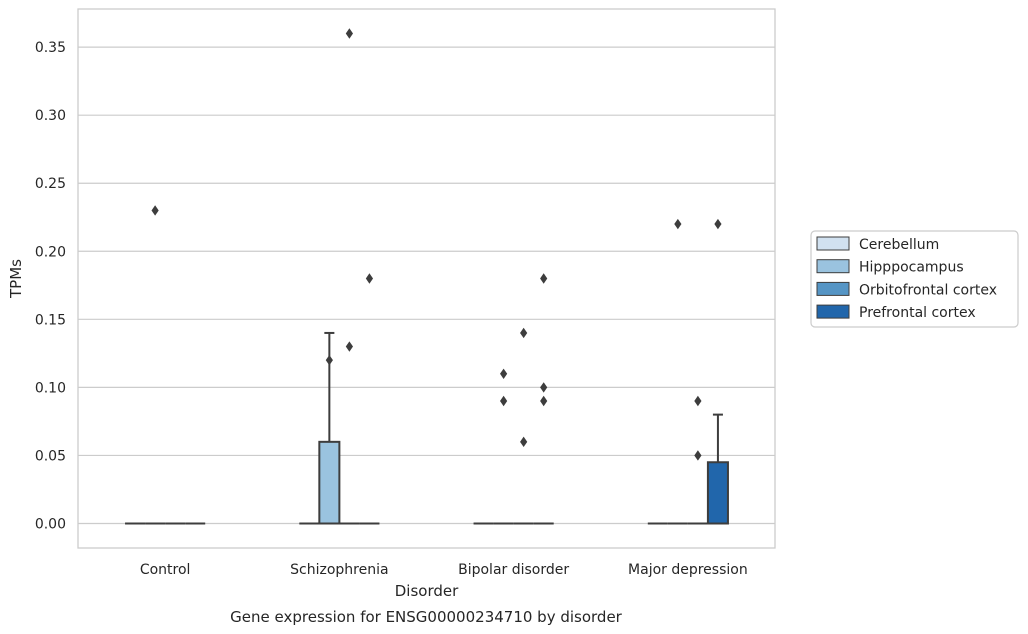  What do you see at coordinates (50, 525) in the screenshot?
I see `y-tick-label: 0.00` at bounding box center [50, 525].